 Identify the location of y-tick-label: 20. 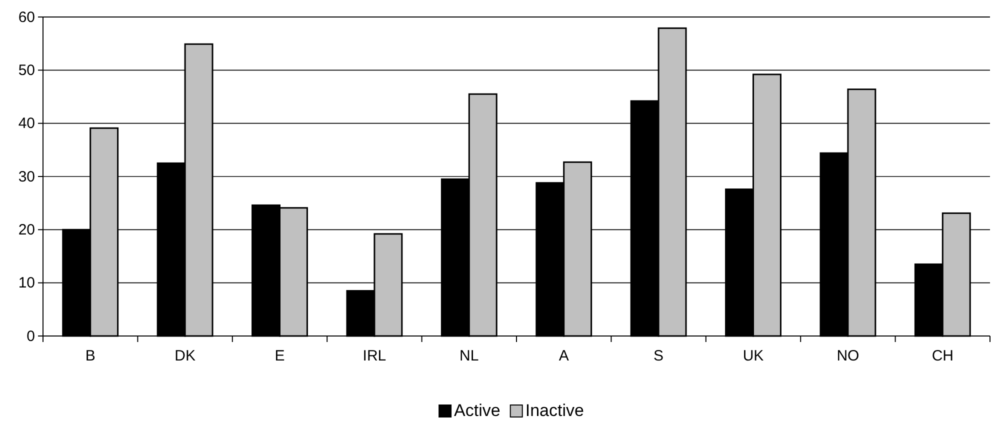
(26, 229).